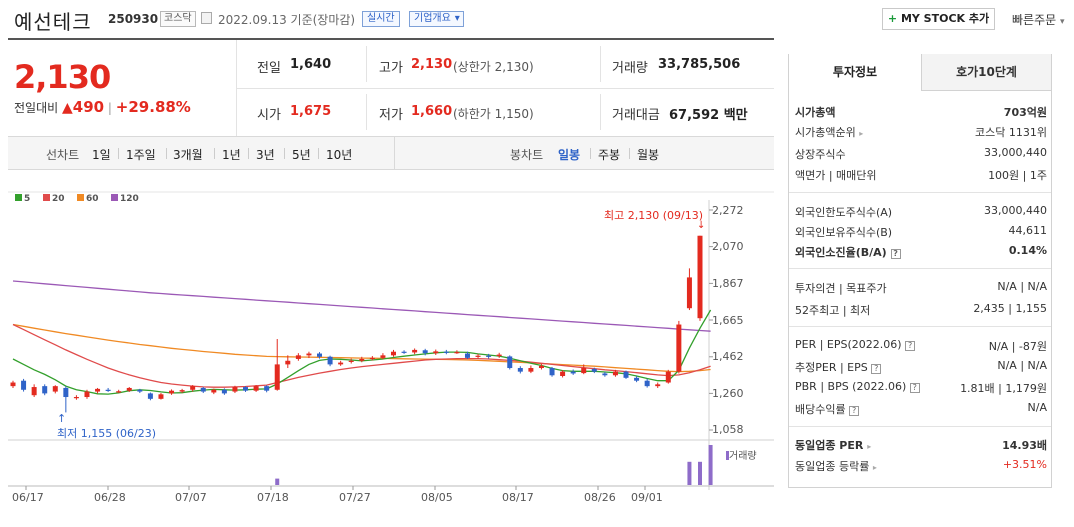 The height and width of the screenshot is (527, 1074). I want to click on row-value: 44,611, so click(1028, 230).